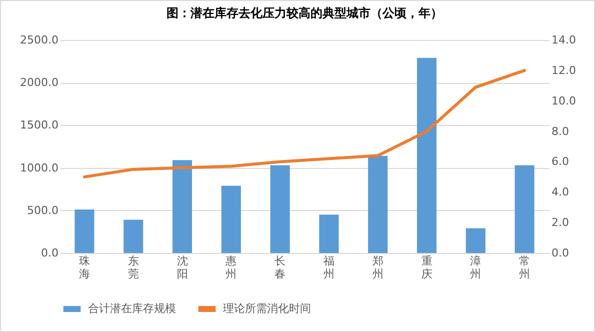  I want to click on x-tick-label: 长春, so click(280, 267).